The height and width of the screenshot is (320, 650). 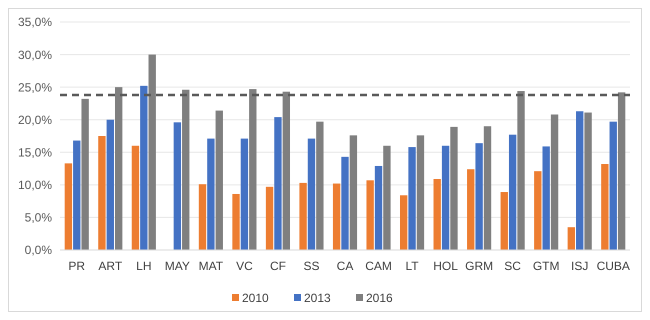 What do you see at coordinates (77, 266) in the screenshot?
I see `x-tick-label: PR` at bounding box center [77, 266].